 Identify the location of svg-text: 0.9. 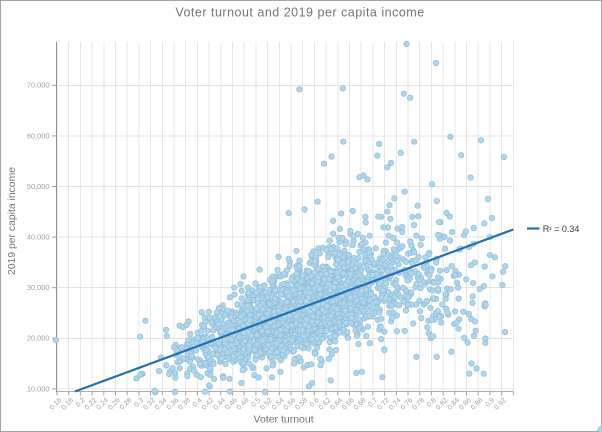
(490, 403).